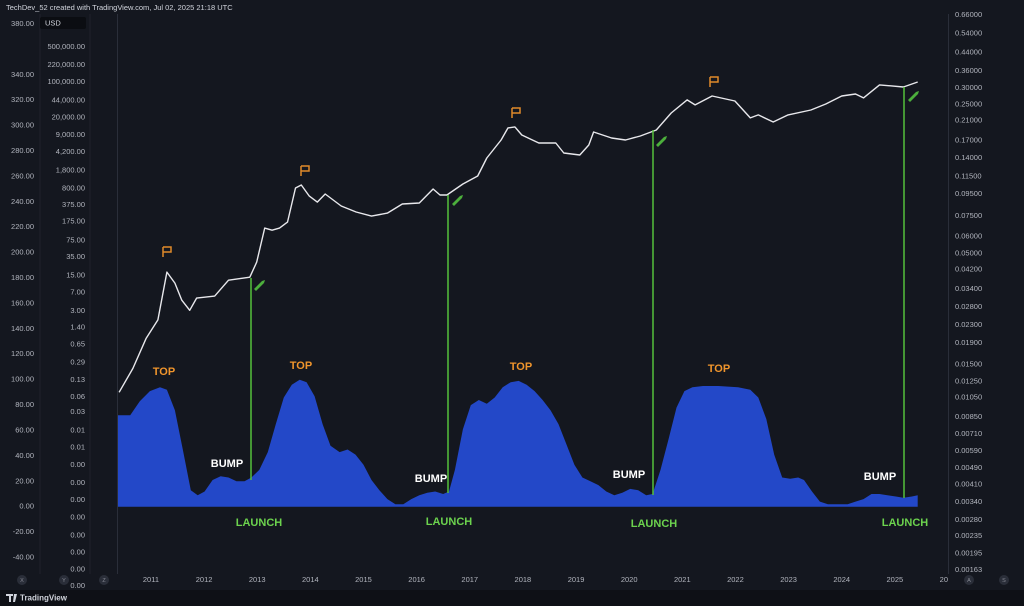  Describe the element at coordinates (22, 328) in the screenshot. I see `y-tick-label: 140.00` at that location.